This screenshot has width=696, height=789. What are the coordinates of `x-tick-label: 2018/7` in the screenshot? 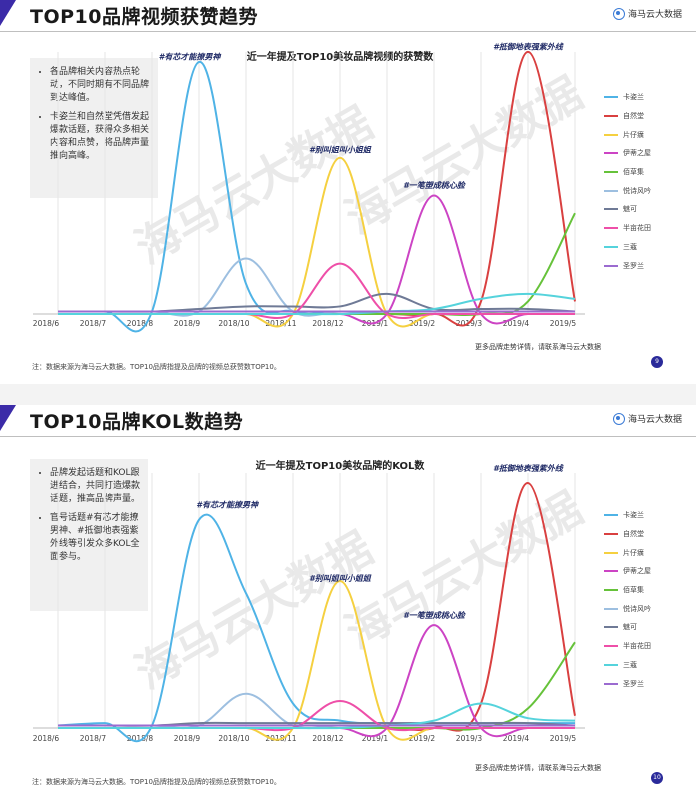 It's located at (93, 323).